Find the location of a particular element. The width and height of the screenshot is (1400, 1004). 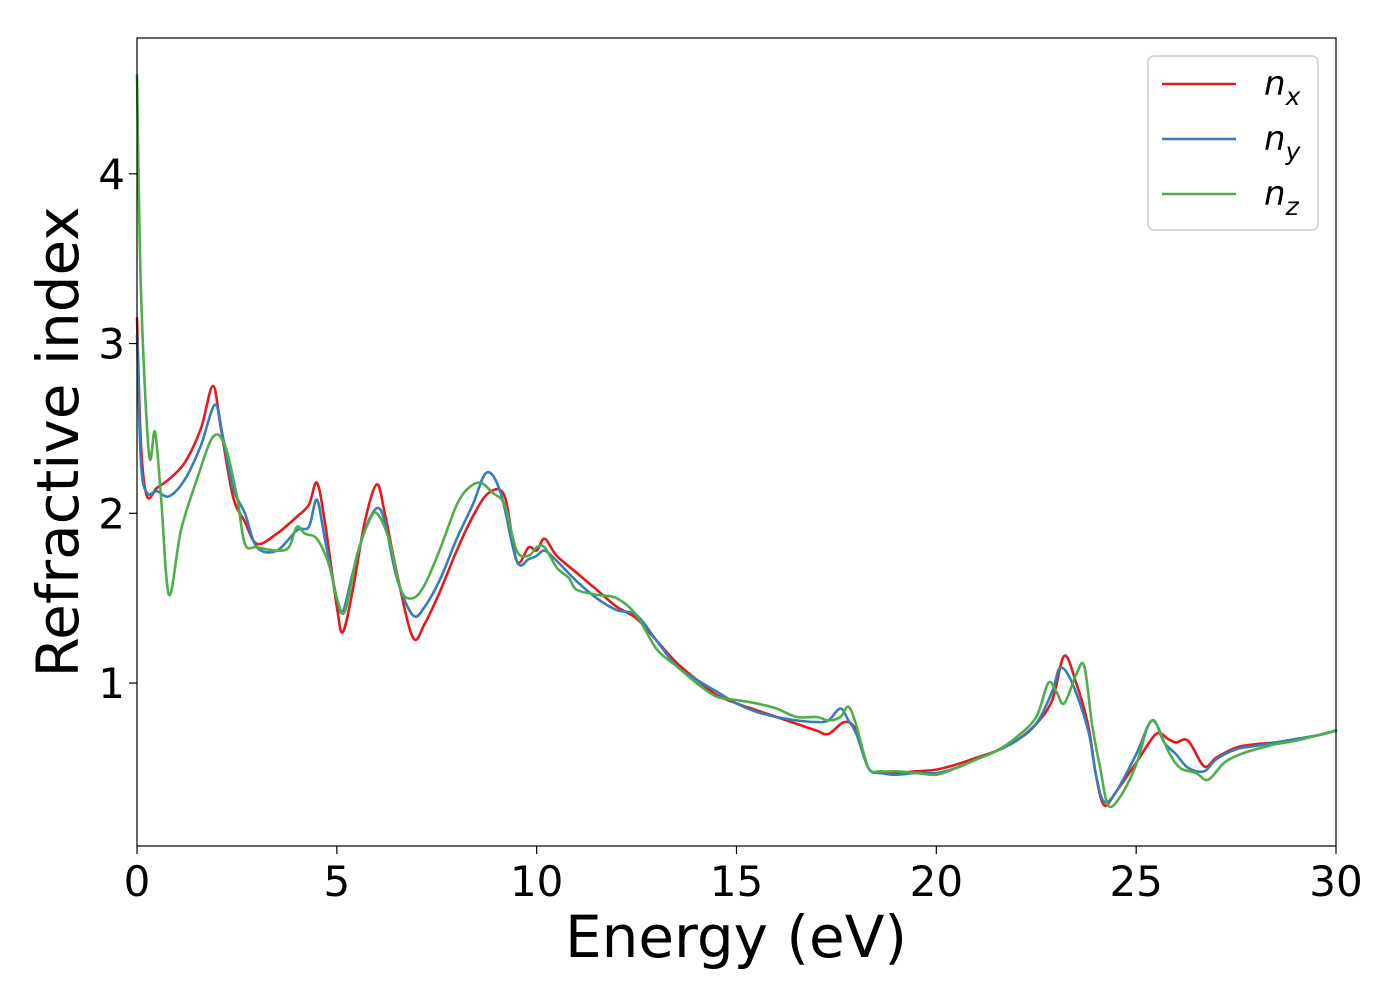

y-axis-ticks: 1 2 3 4 is located at coordinates (117, 429).